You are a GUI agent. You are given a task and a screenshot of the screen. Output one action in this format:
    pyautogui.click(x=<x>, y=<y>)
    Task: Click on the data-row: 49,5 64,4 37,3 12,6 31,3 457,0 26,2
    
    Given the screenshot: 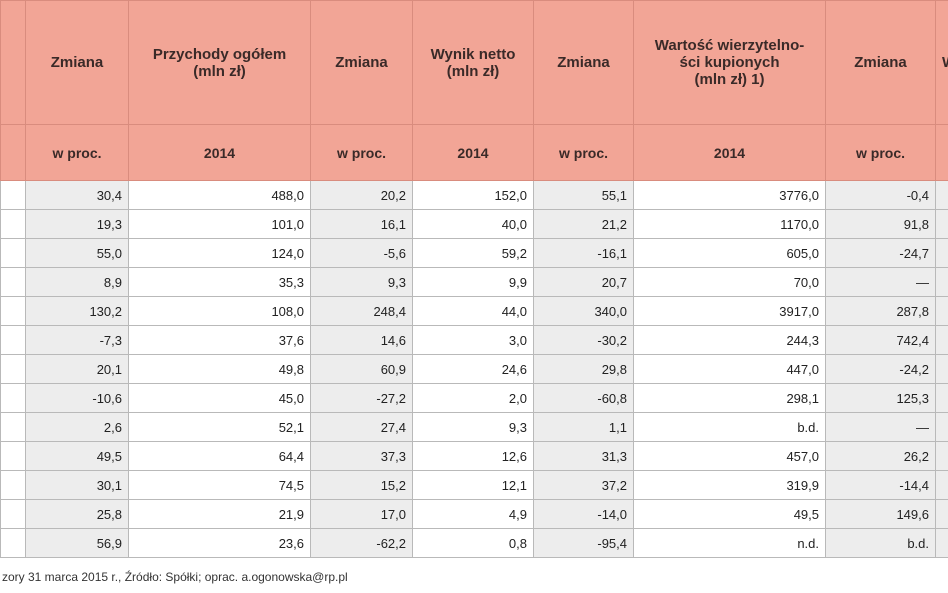 What is the action you would take?
    pyautogui.click(x=474, y=456)
    